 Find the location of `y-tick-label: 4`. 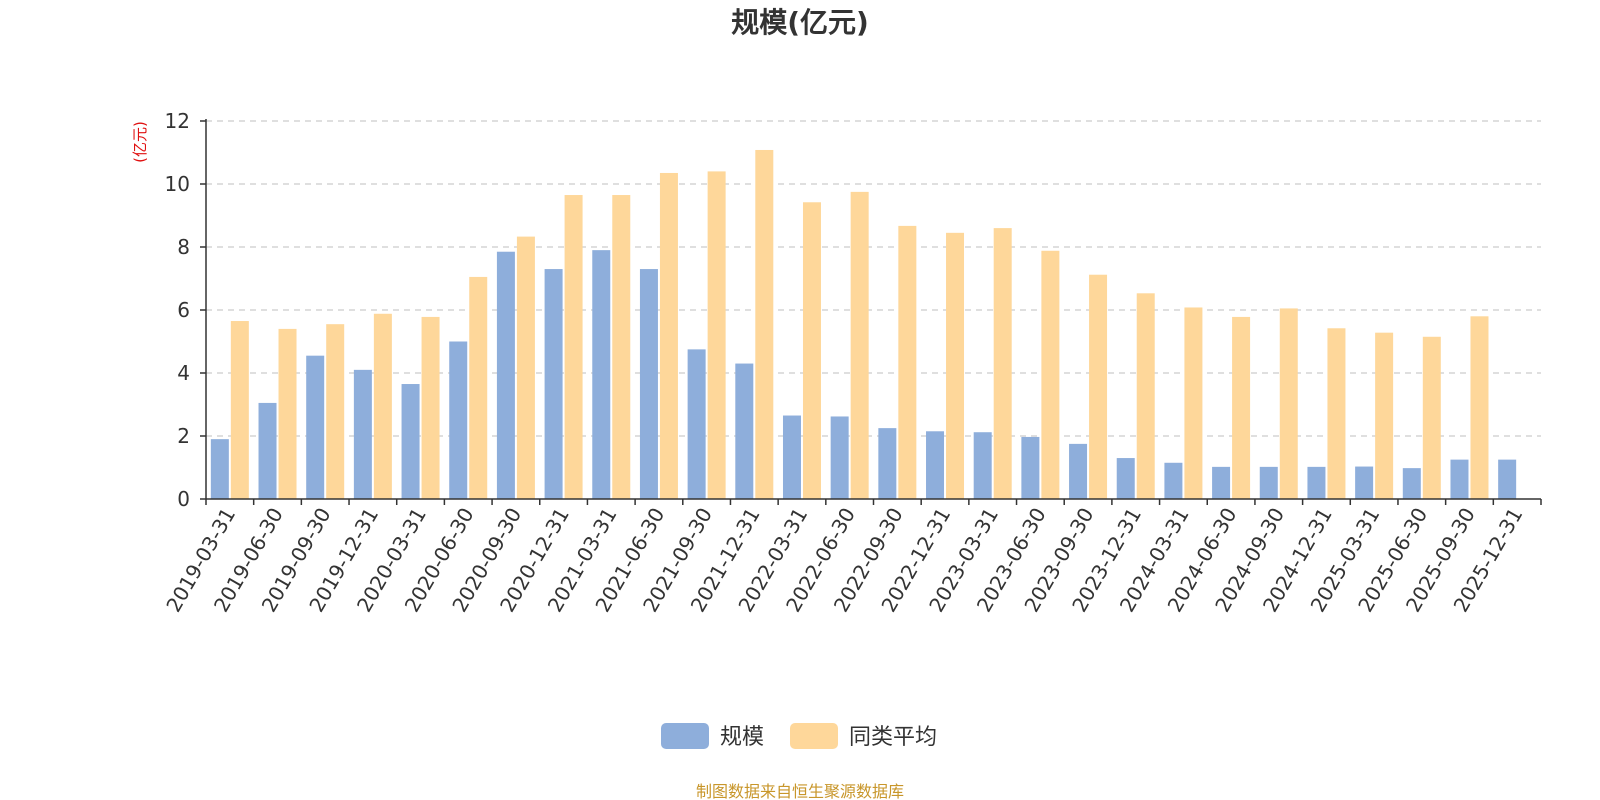

y-tick-label: 4 is located at coordinates (183, 373).